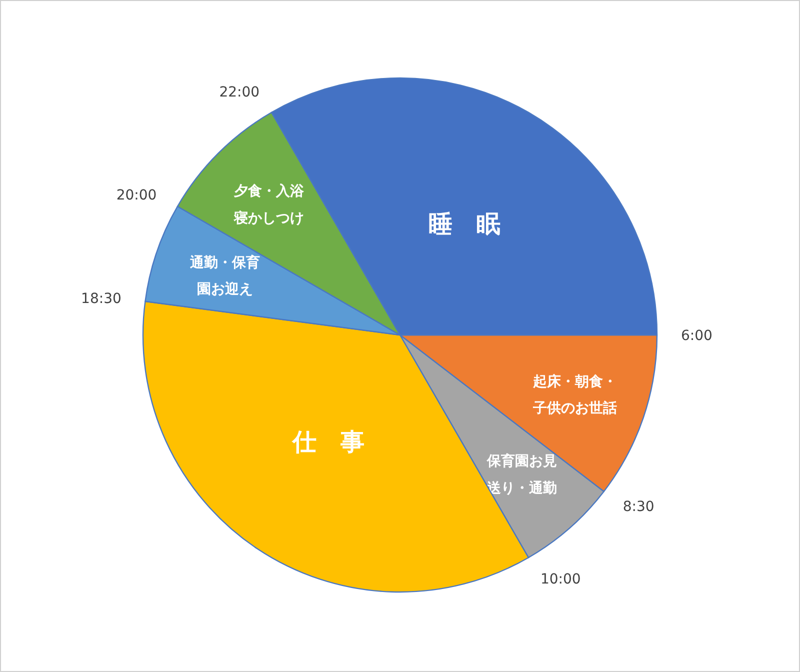 Image resolution: width=800 pixels, height=672 pixels. Describe the element at coordinates (575, 395) in the screenshot. I see `slice-label: 起床・朝食・子供のお世話` at that location.